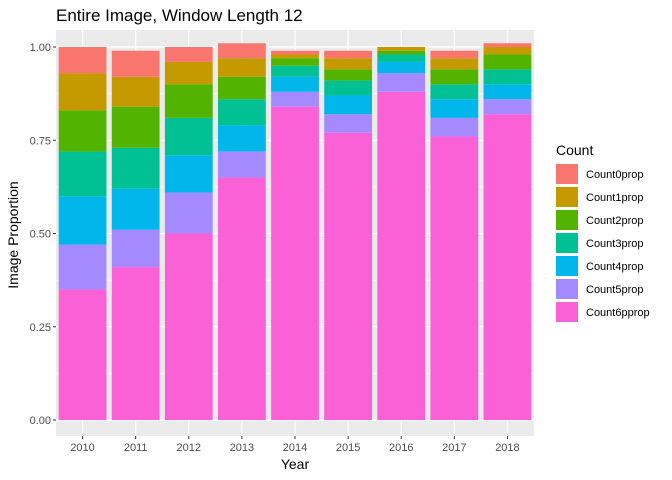 The height and width of the screenshot is (480, 672). Describe the element at coordinates (295, 84) in the screenshot. I see `bar-count4prop-2014` at that location.